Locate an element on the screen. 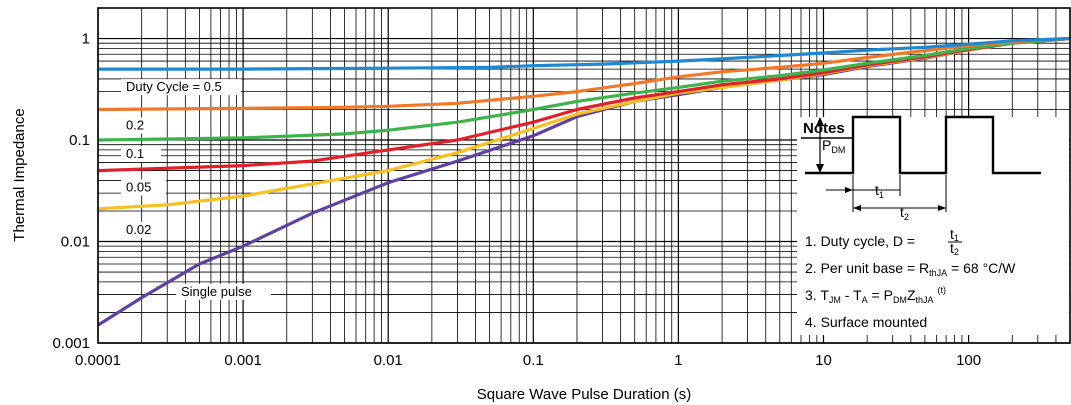 The width and height of the screenshot is (1071, 405). note-1: 1. Duty cycle, D = is located at coordinates (860, 241).